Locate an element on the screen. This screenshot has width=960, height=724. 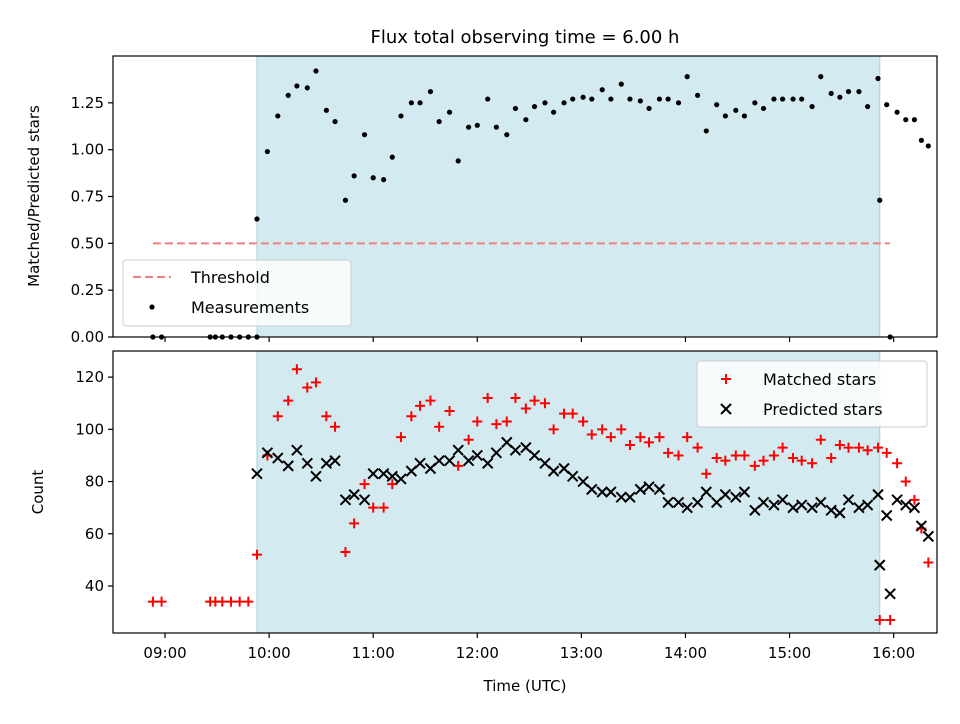
x-tick-label: 11:00 is located at coordinates (373, 653).